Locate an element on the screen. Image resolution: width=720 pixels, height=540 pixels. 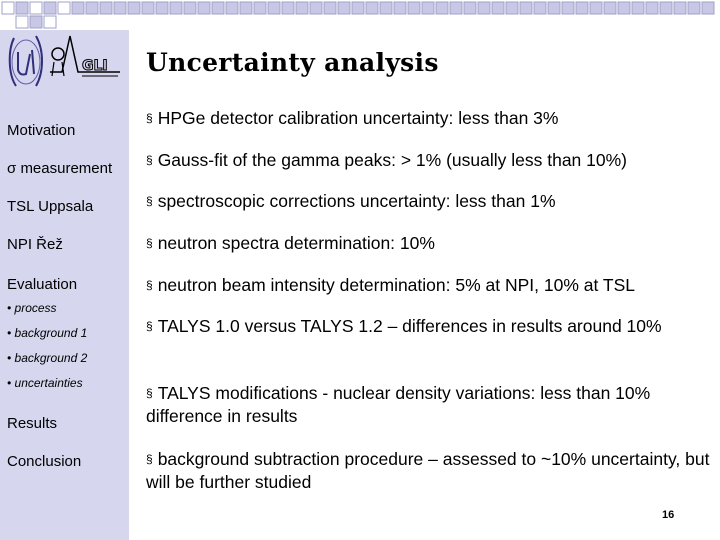
sidebar-item-label: • background 2 is located at coordinates (47, 358).